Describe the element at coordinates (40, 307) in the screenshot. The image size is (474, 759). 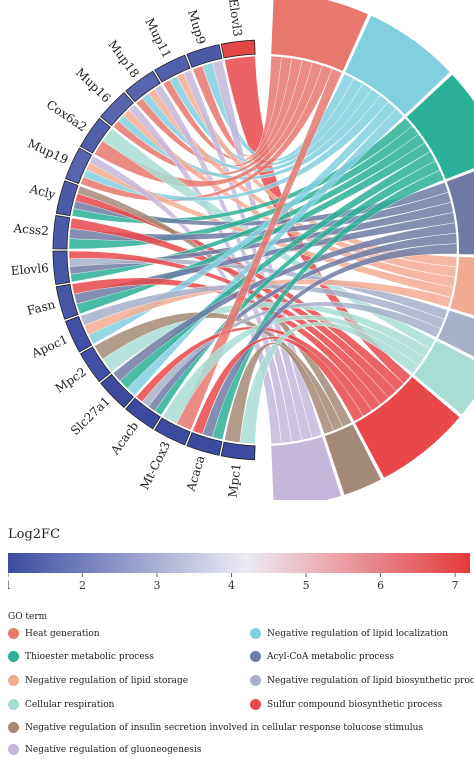
I see `gene-label: Fasn` at that location.